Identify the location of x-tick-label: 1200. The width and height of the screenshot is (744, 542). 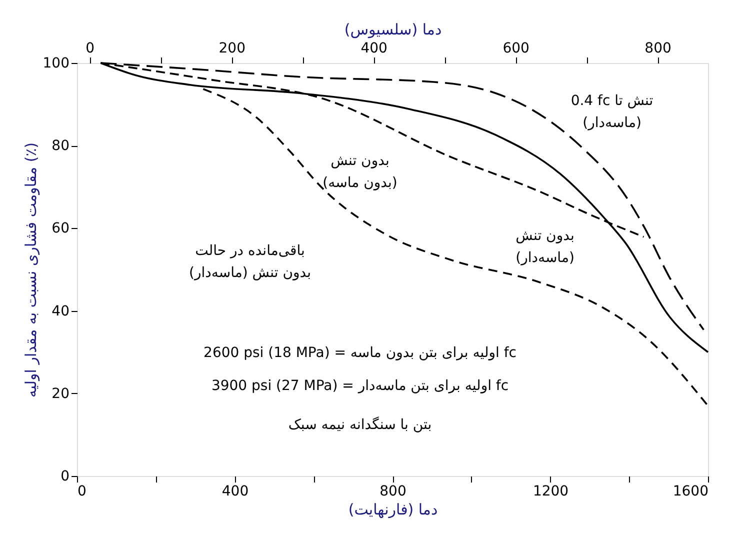
(550, 492).